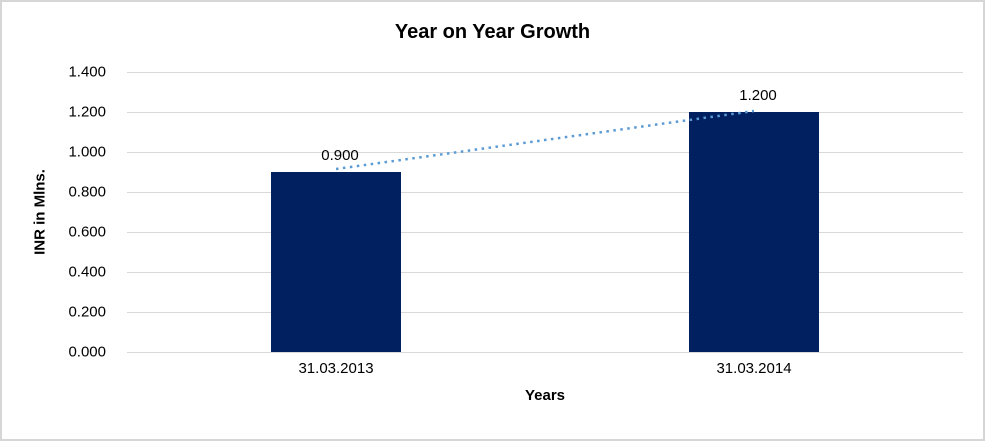  I want to click on y-axis-tick-label: 0.600, so click(87, 232).